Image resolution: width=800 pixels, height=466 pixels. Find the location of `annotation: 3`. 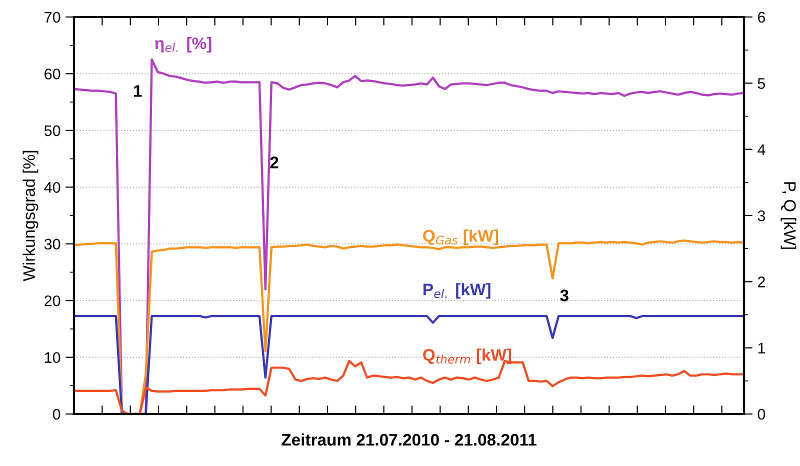

annotation: 3 is located at coordinates (564, 296).